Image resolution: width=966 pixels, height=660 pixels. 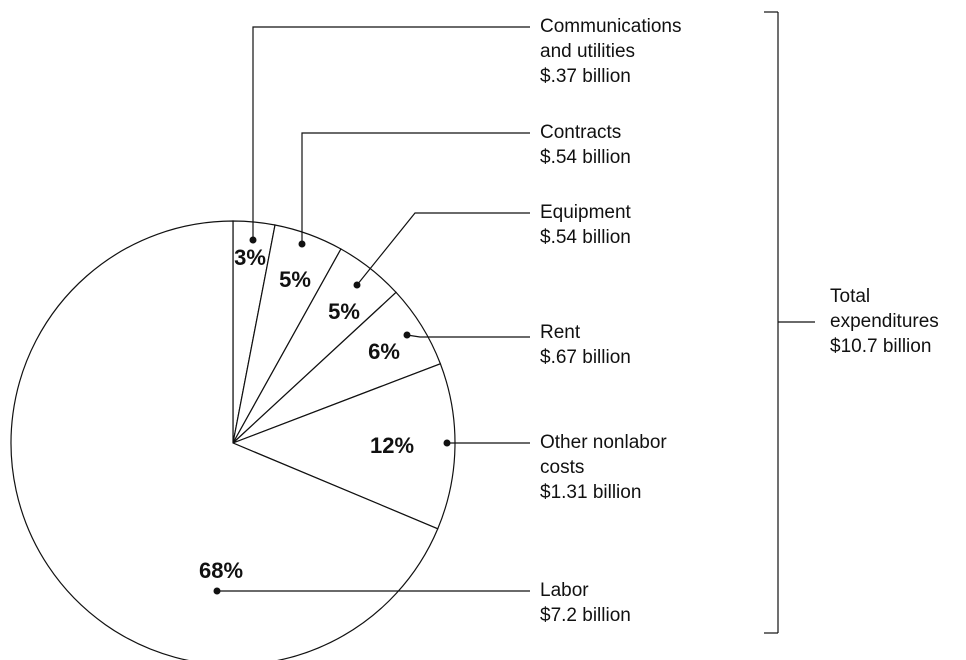 I want to click on category-name: Communications and utilities, so click(x=611, y=39).